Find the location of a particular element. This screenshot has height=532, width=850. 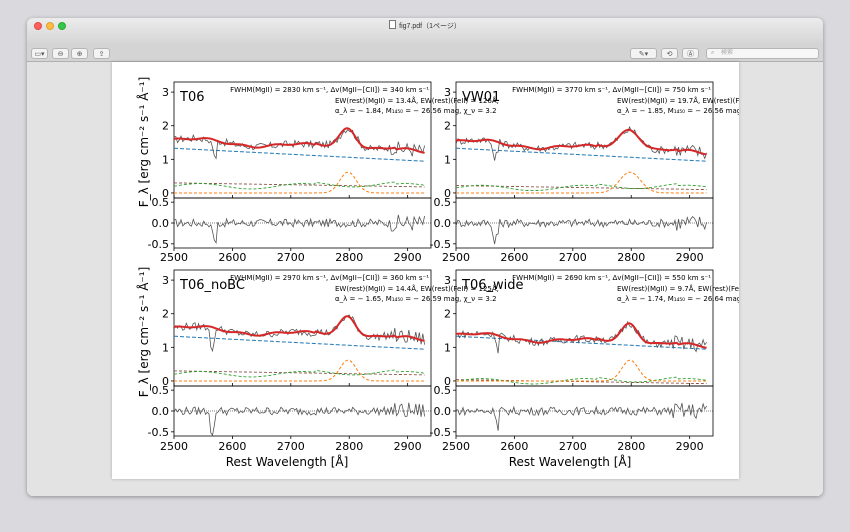

markup-button: ✎▾ is located at coordinates (643, 53).